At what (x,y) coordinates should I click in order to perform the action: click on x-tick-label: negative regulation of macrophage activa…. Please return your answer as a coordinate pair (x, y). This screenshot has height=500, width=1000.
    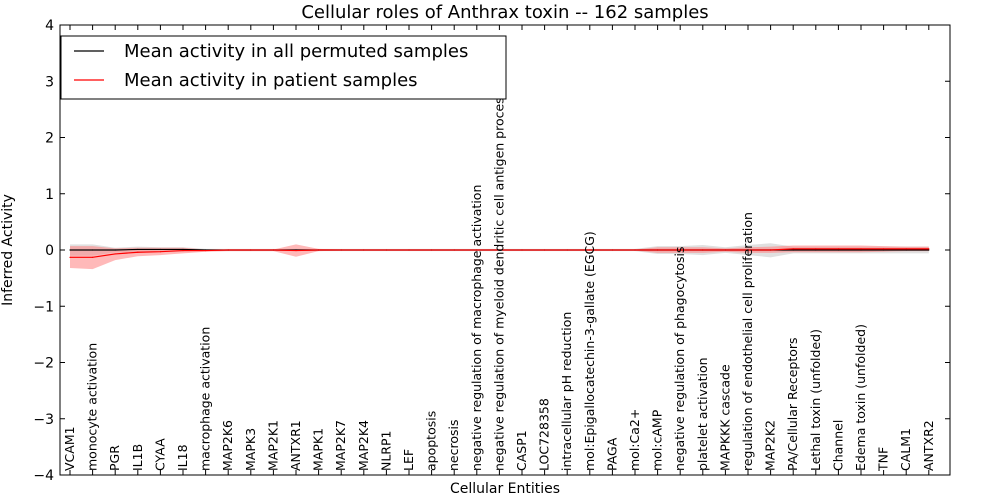
    Looking at the image, I should click on (476, 328).